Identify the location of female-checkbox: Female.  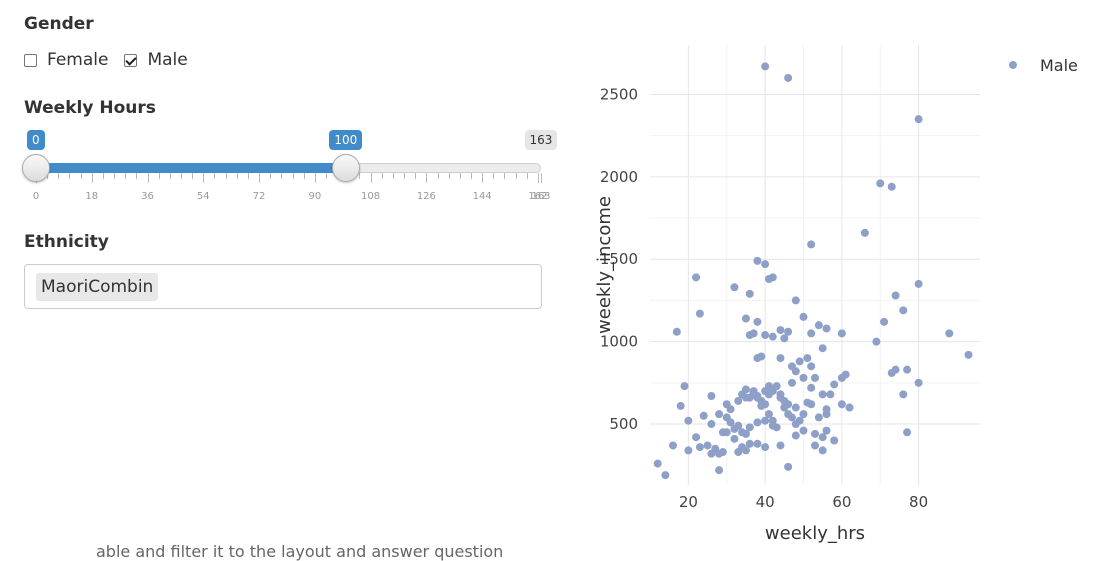
(66, 60).